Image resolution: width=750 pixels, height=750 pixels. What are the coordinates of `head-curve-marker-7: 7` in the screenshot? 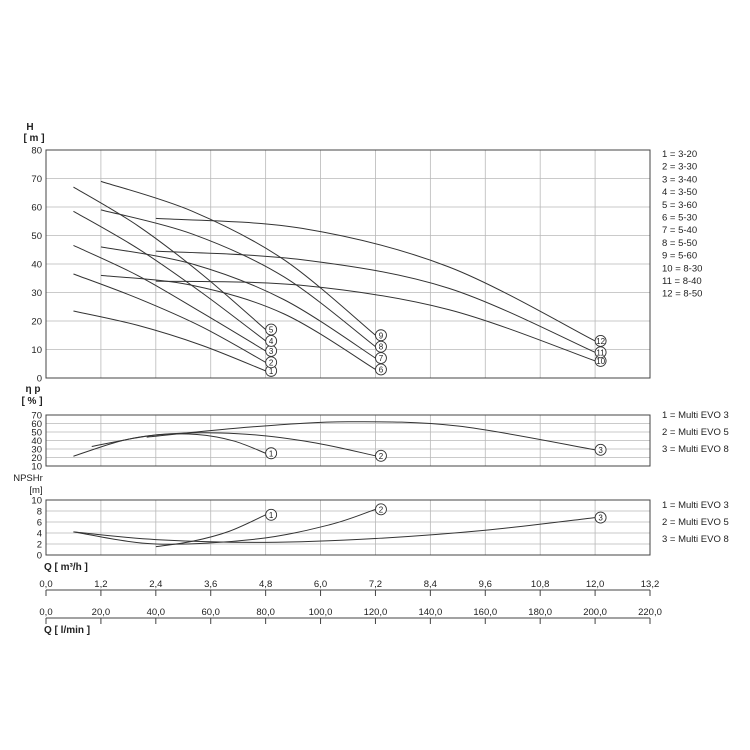 It's located at (381, 358).